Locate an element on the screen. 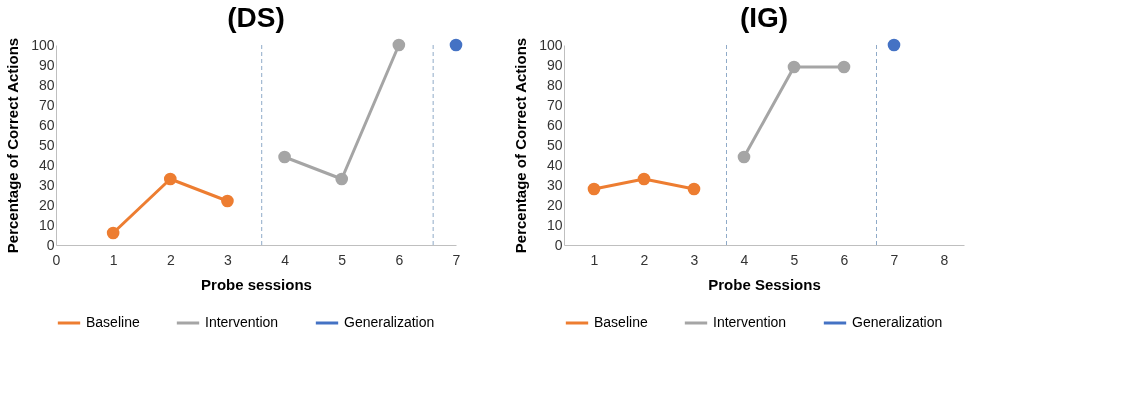 The width and height of the screenshot is (1137, 400). x-tick-label: 8 is located at coordinates (944, 259).